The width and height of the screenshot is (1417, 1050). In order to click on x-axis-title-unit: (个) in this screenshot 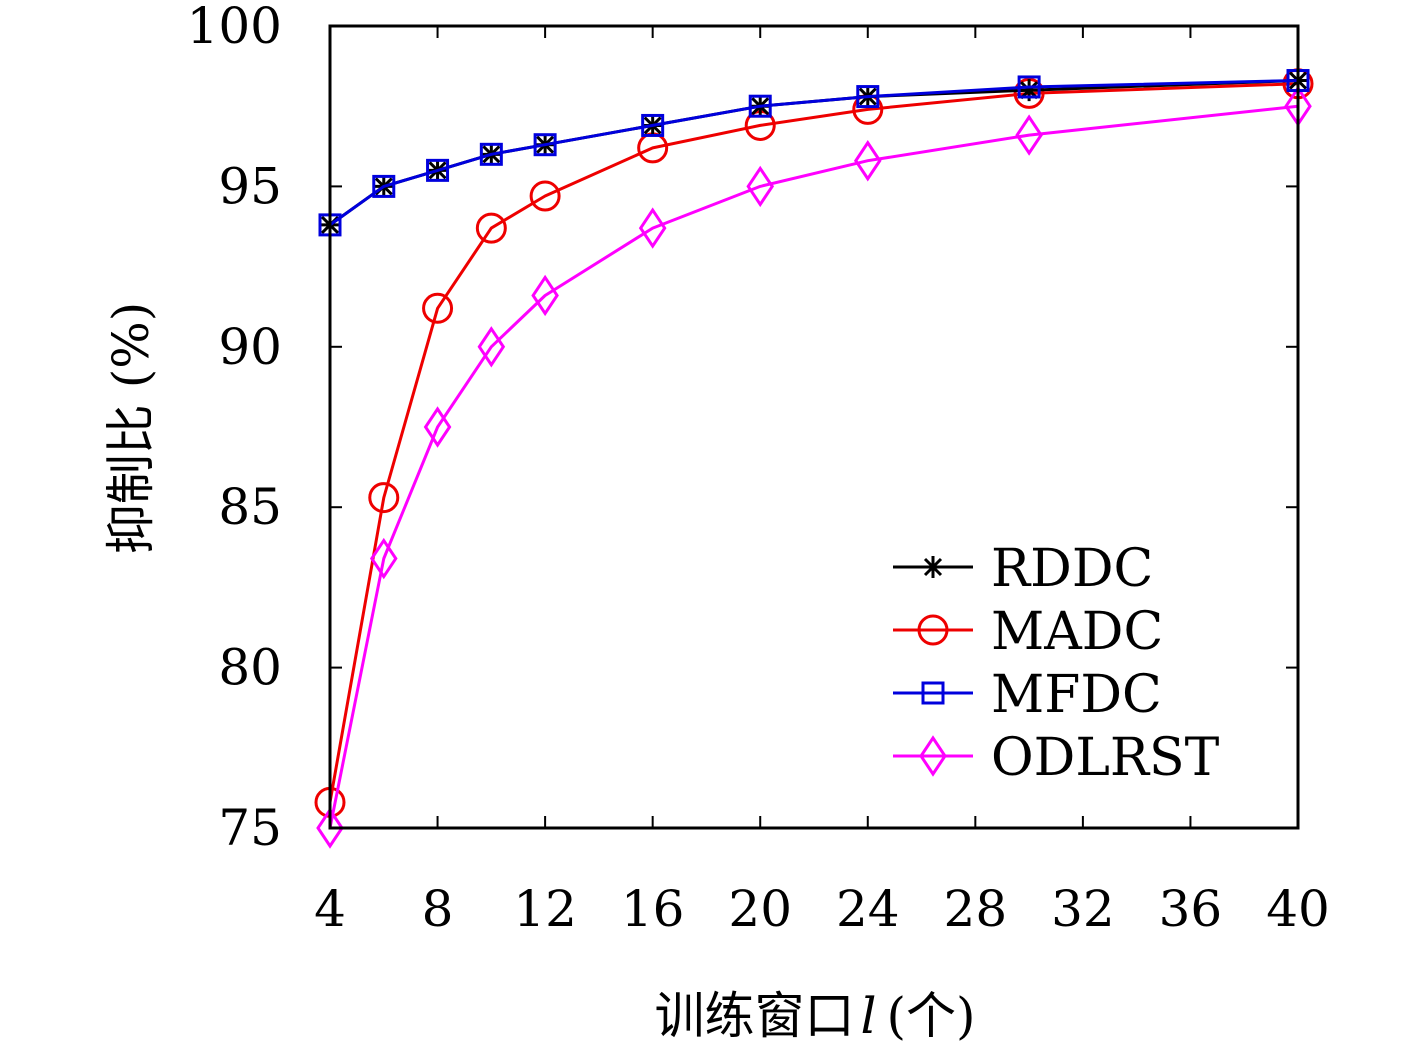, I will do `click(930, 1016)`.